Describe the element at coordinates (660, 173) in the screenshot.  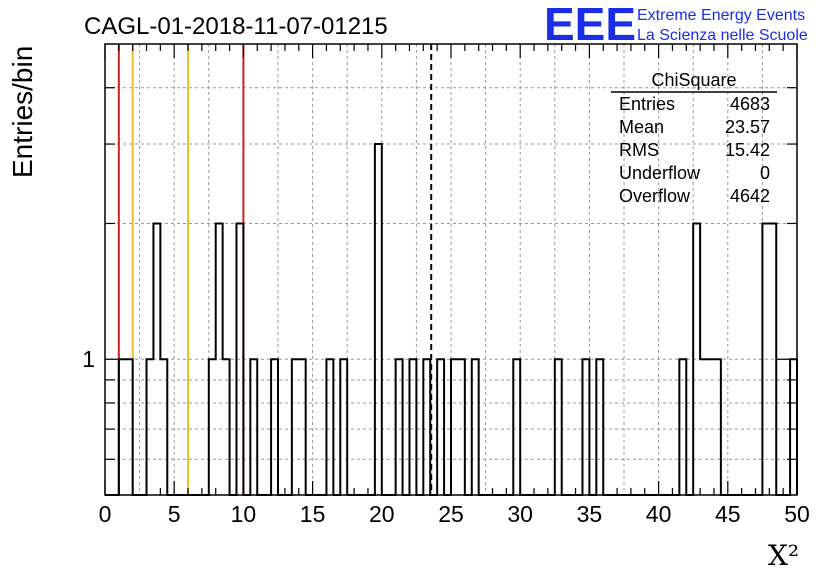
I see `stats-label: Underflow` at that location.